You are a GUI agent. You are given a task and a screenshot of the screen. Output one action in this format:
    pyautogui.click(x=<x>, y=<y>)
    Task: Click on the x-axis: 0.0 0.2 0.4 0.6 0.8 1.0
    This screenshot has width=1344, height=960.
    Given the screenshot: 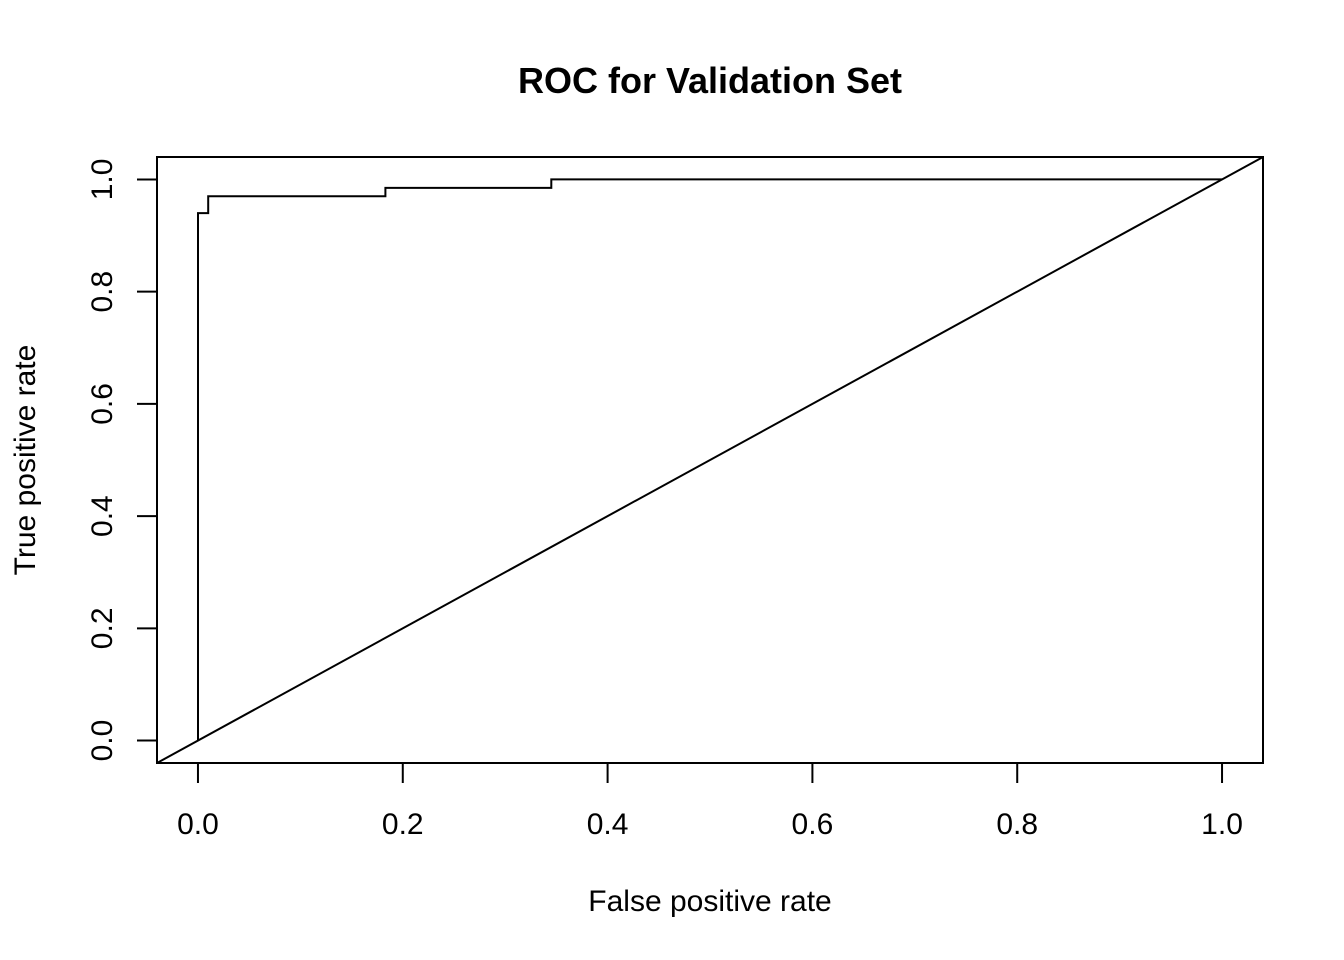 What is the action you would take?
    pyautogui.click(x=710, y=802)
    